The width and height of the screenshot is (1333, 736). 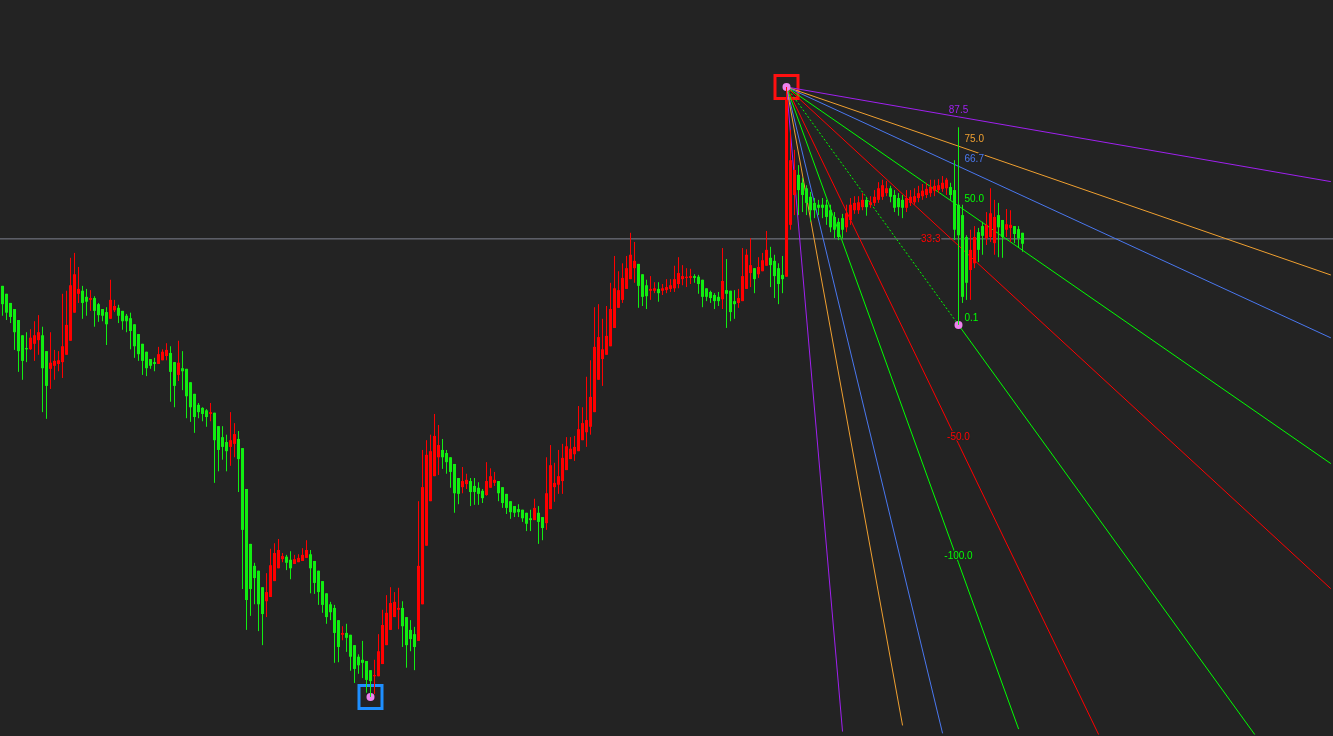 I want to click on series-label: 66.7, so click(x=974, y=159).